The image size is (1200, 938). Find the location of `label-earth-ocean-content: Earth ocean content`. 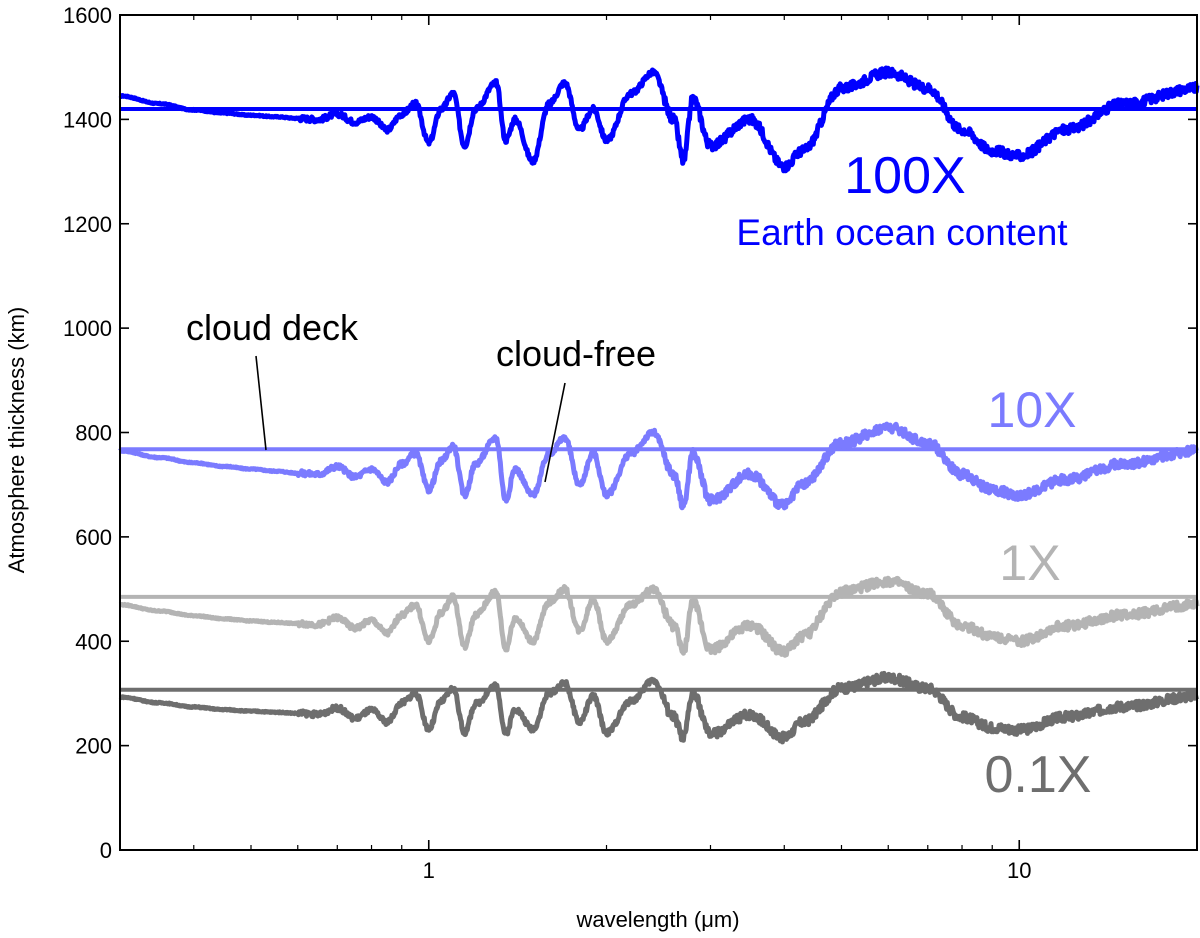

label-earth-ocean-content: Earth ocean content is located at coordinates (902, 232).